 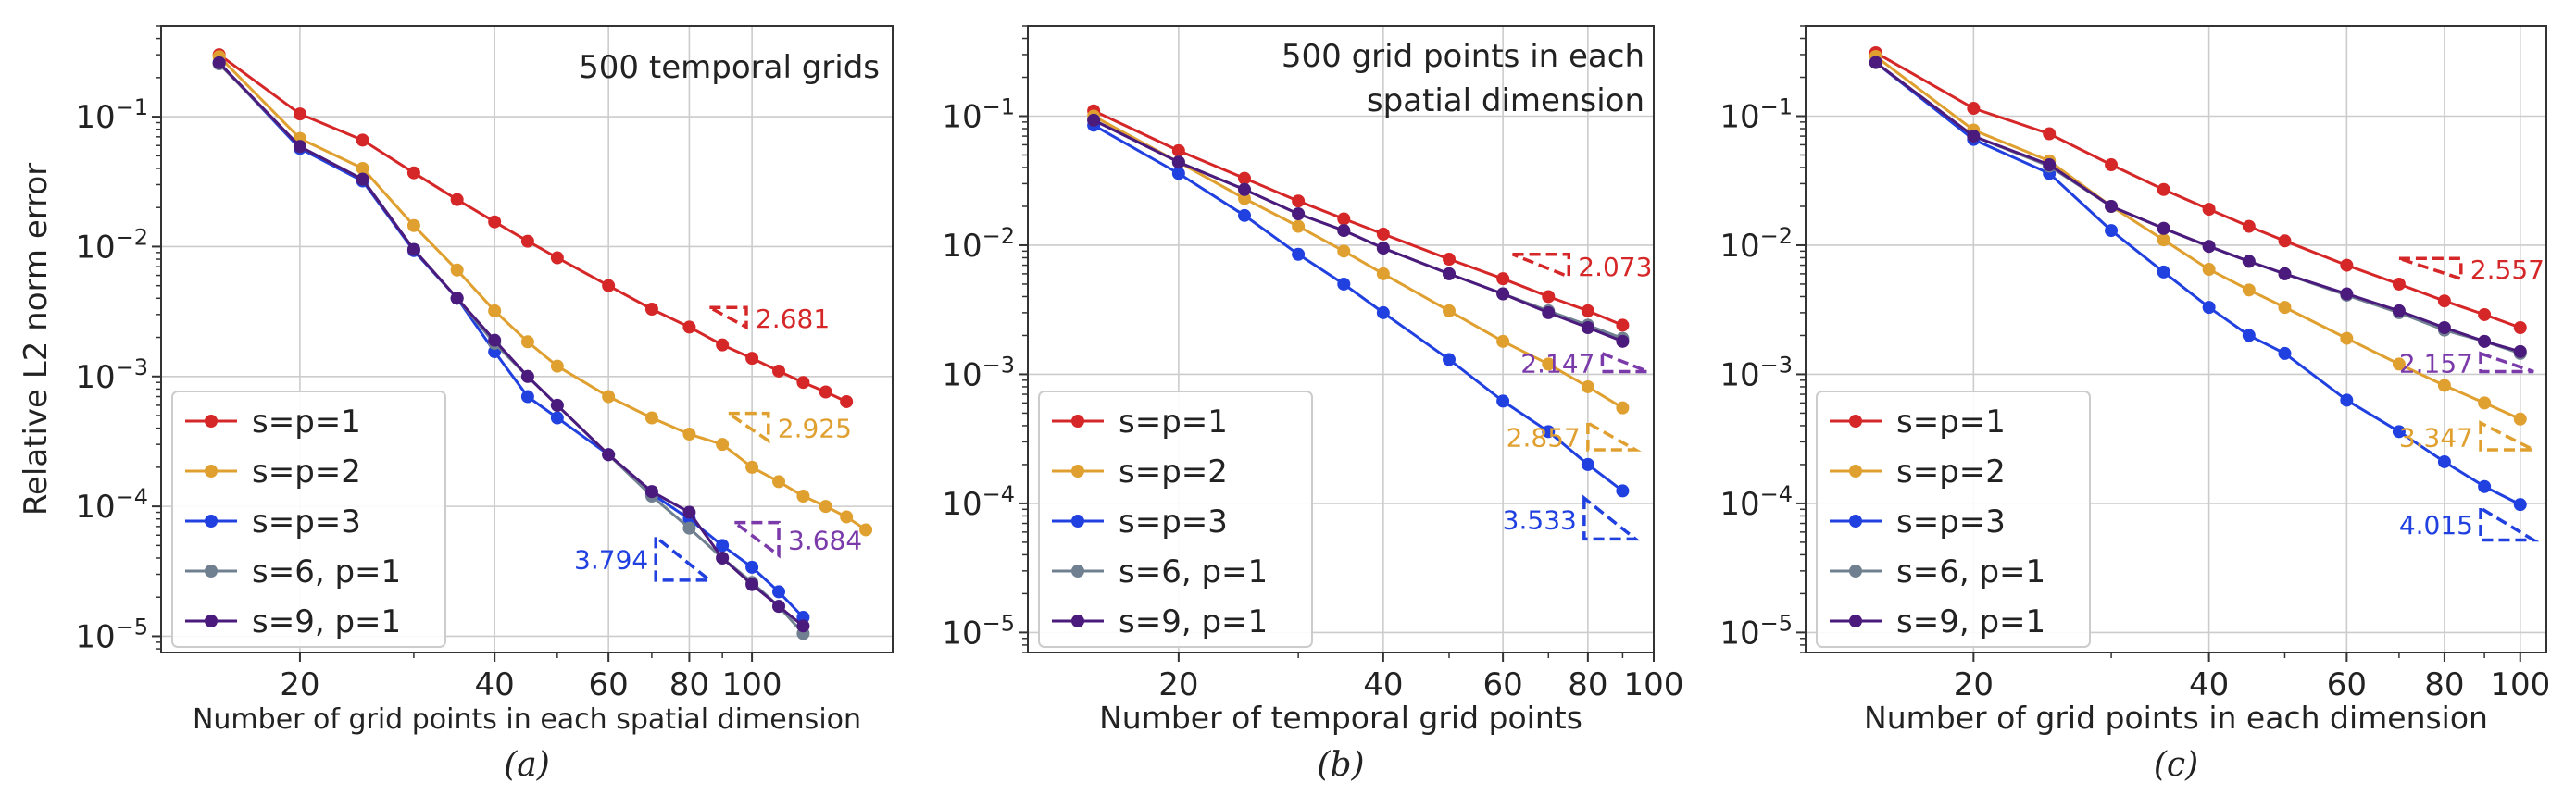 I want to click on panel-annotation: 500 temporal grids, so click(x=730, y=67).